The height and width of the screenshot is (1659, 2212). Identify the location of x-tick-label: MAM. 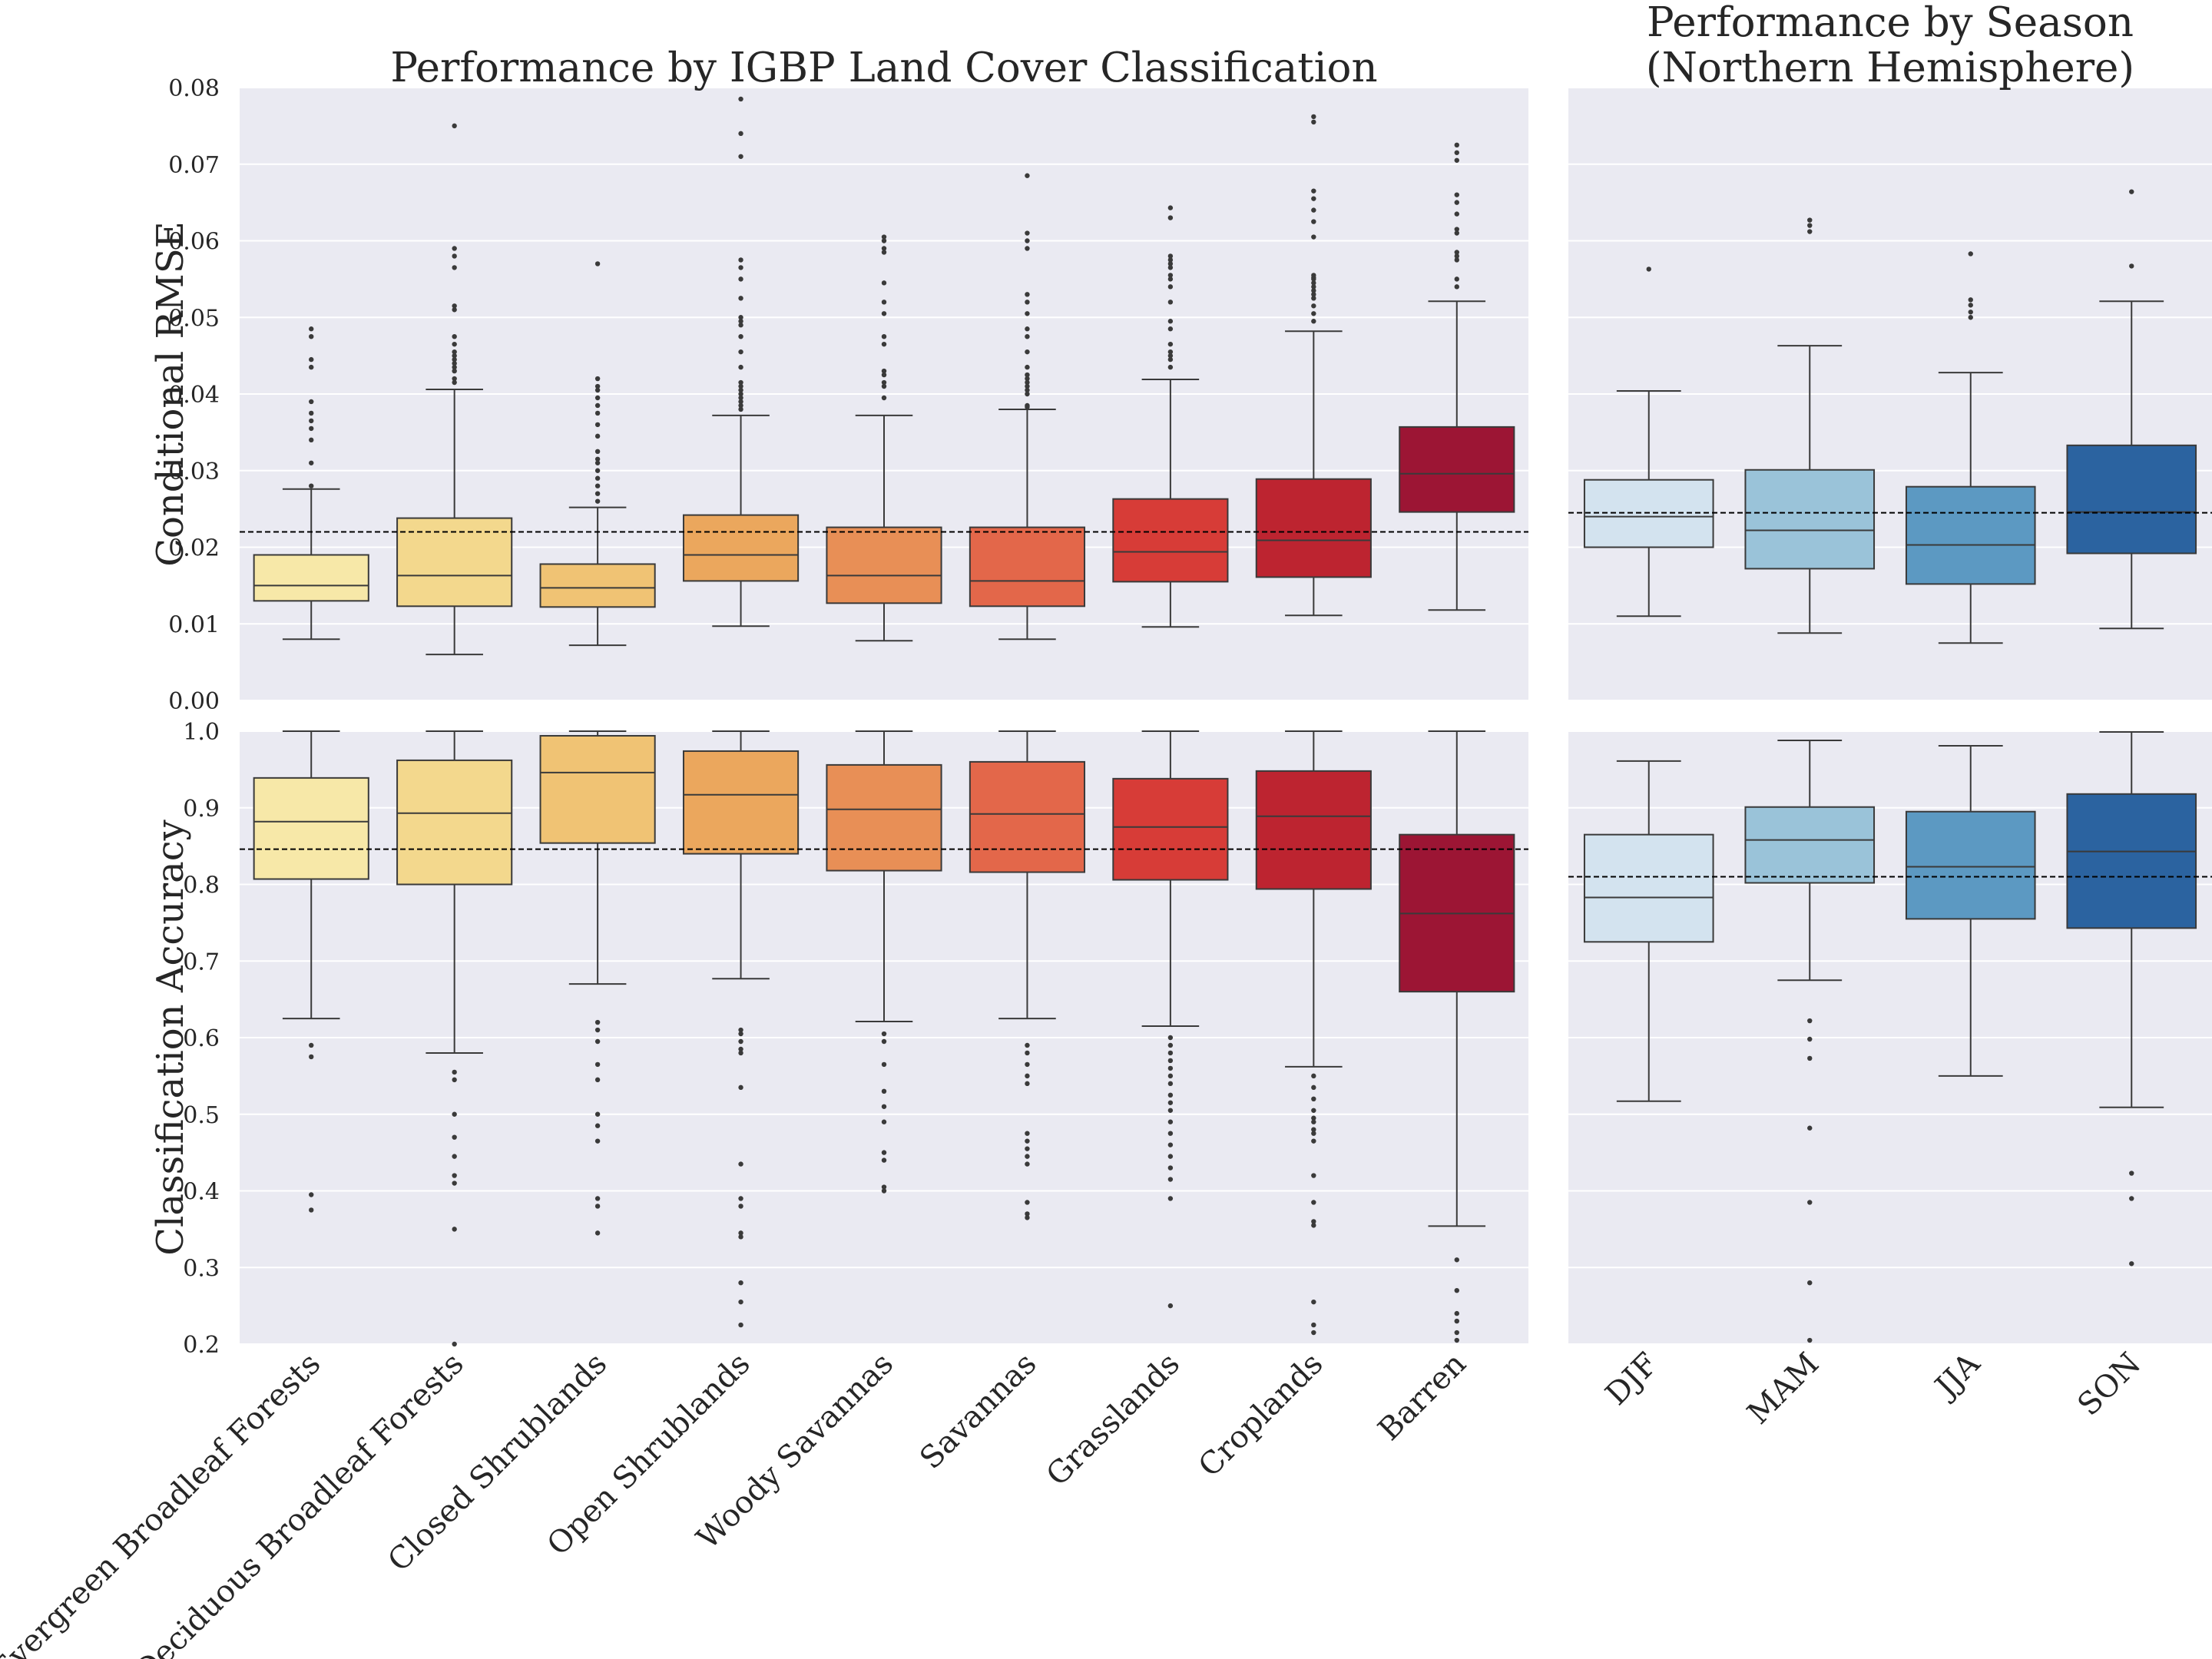
(1783, 1389).